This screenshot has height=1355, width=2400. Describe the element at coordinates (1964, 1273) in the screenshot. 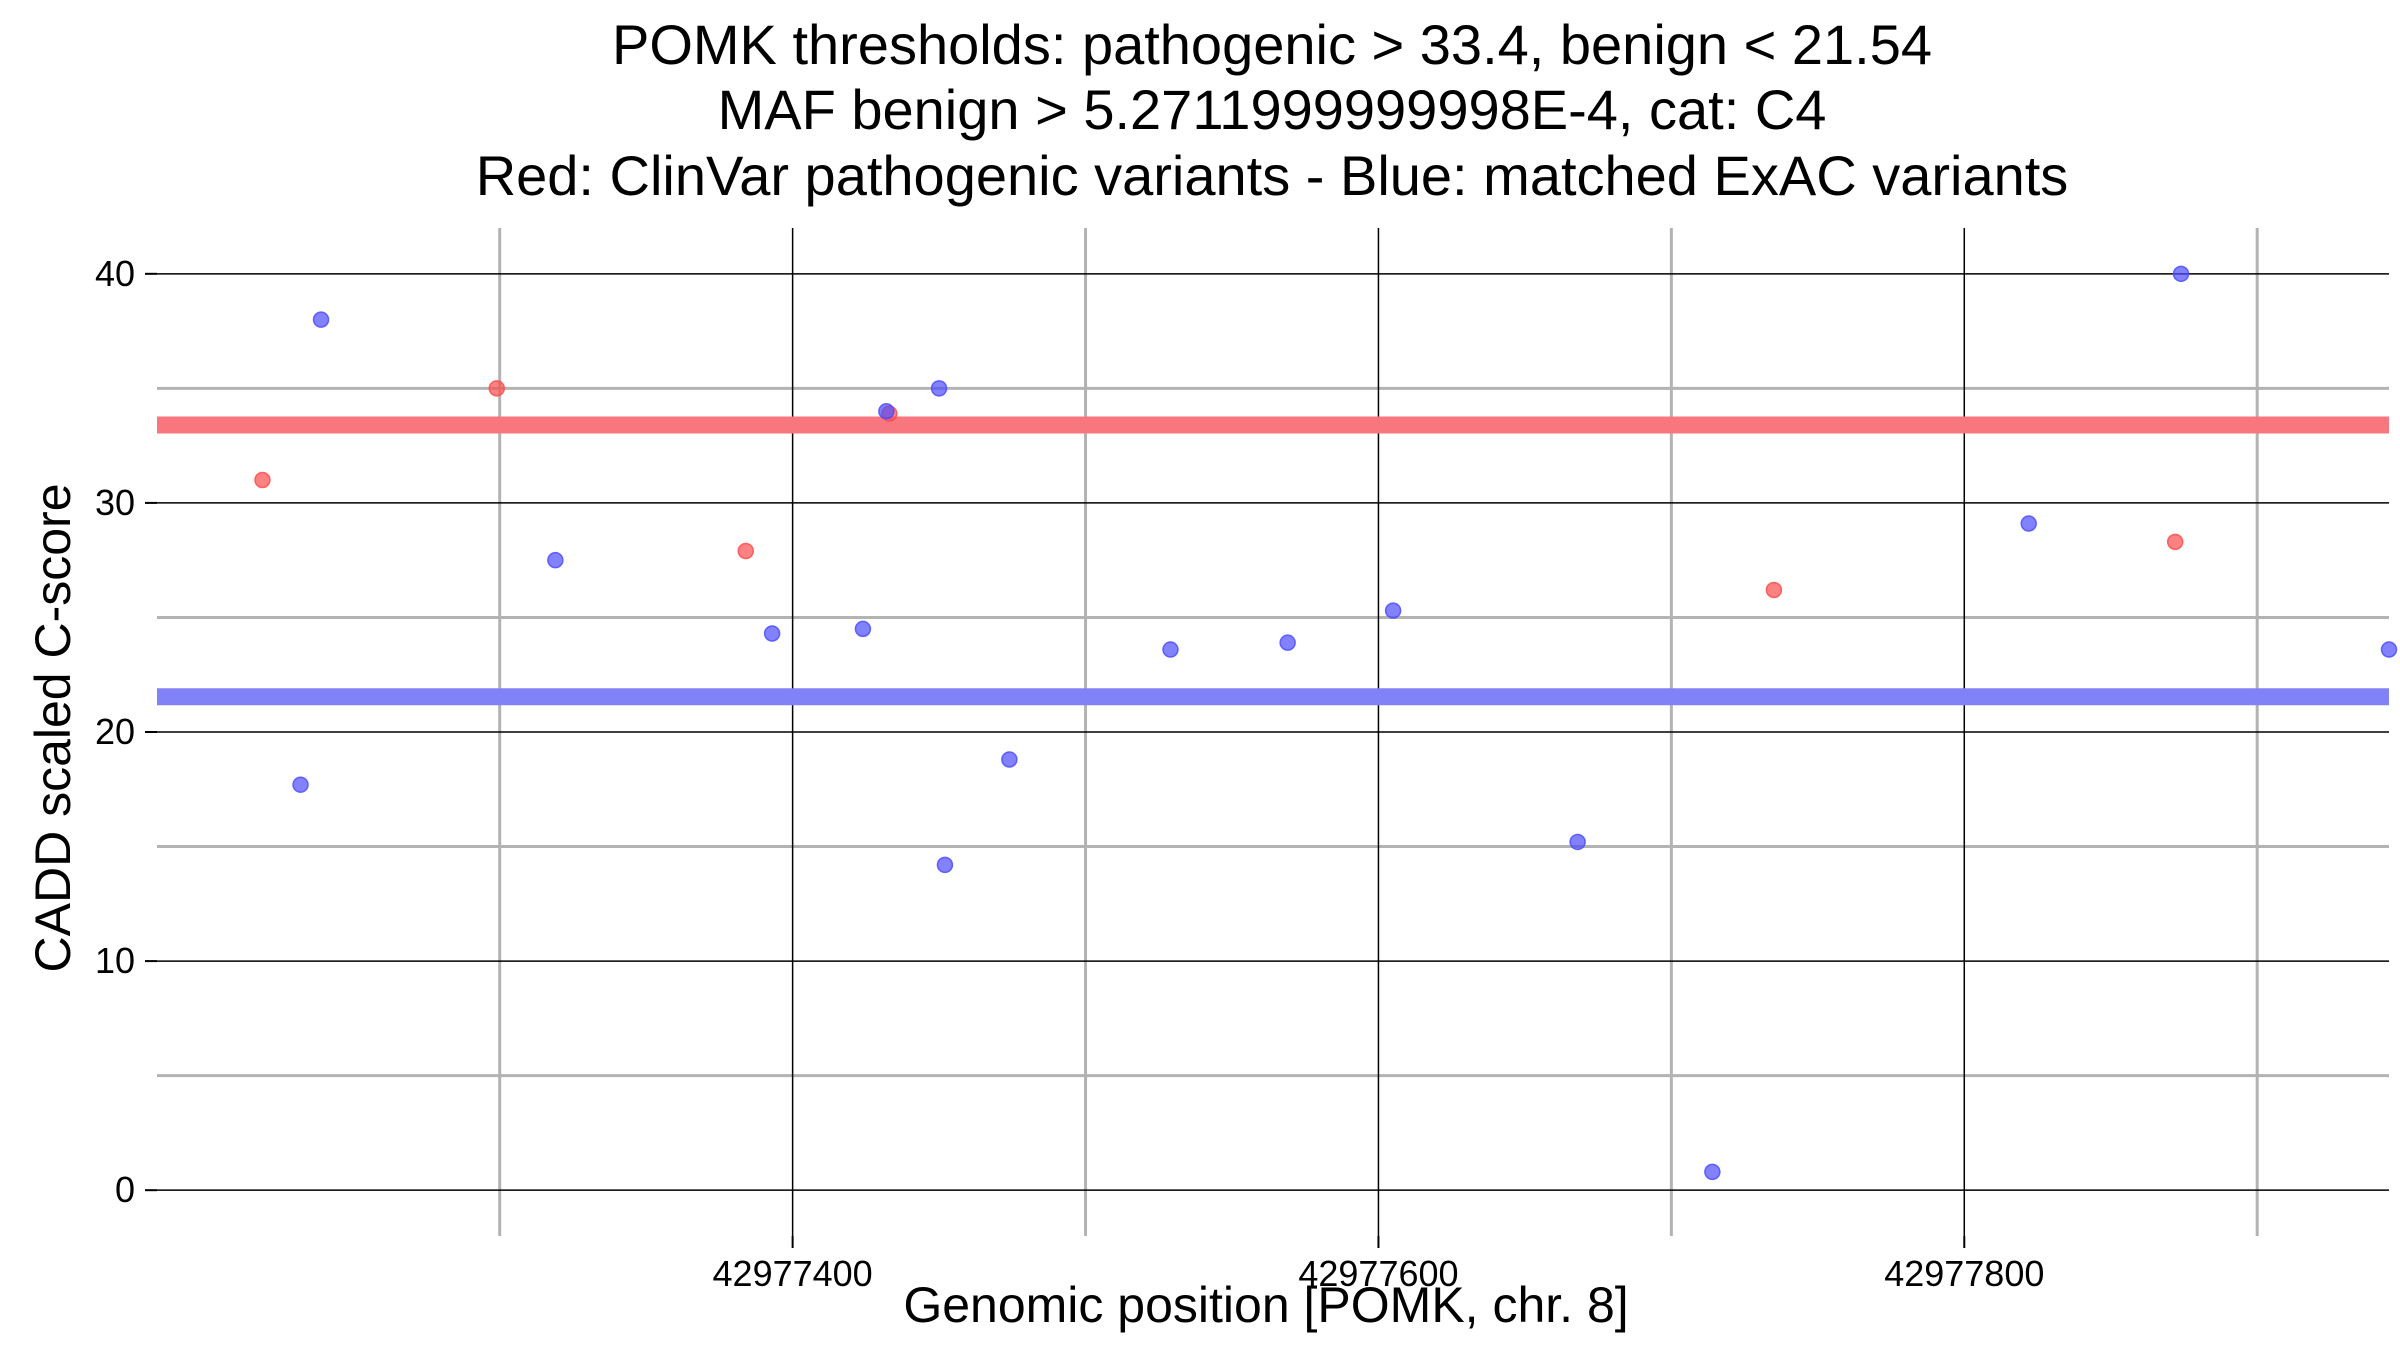

I see `x-tick-label: 42977800` at that location.